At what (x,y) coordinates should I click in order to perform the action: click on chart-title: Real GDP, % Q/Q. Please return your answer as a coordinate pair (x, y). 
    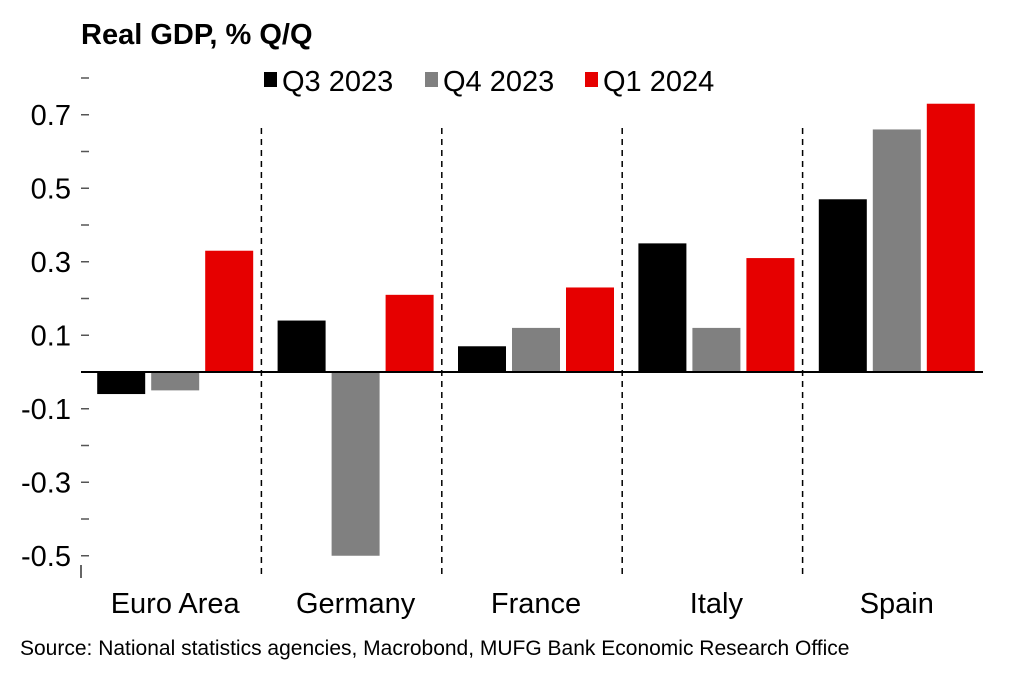
    Looking at the image, I should click on (197, 35).